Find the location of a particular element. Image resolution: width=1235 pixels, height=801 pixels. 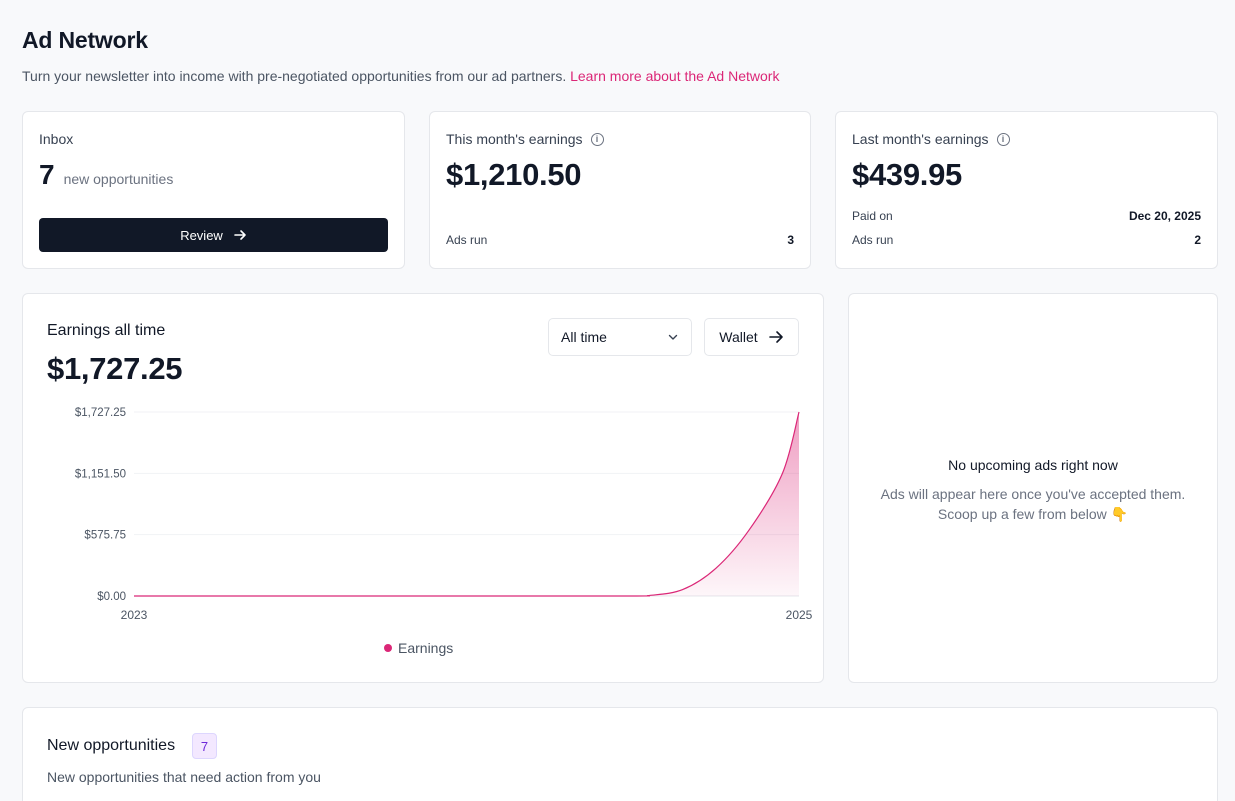

this-month-ads-run-row: Ads run 3 is located at coordinates (620, 240).